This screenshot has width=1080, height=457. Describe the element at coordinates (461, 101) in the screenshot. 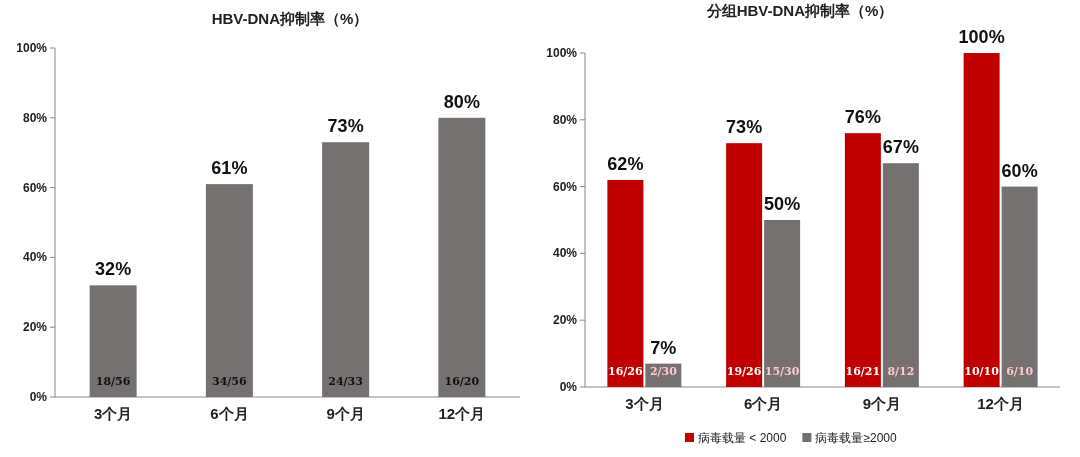

I see `data-label: 80%` at that location.